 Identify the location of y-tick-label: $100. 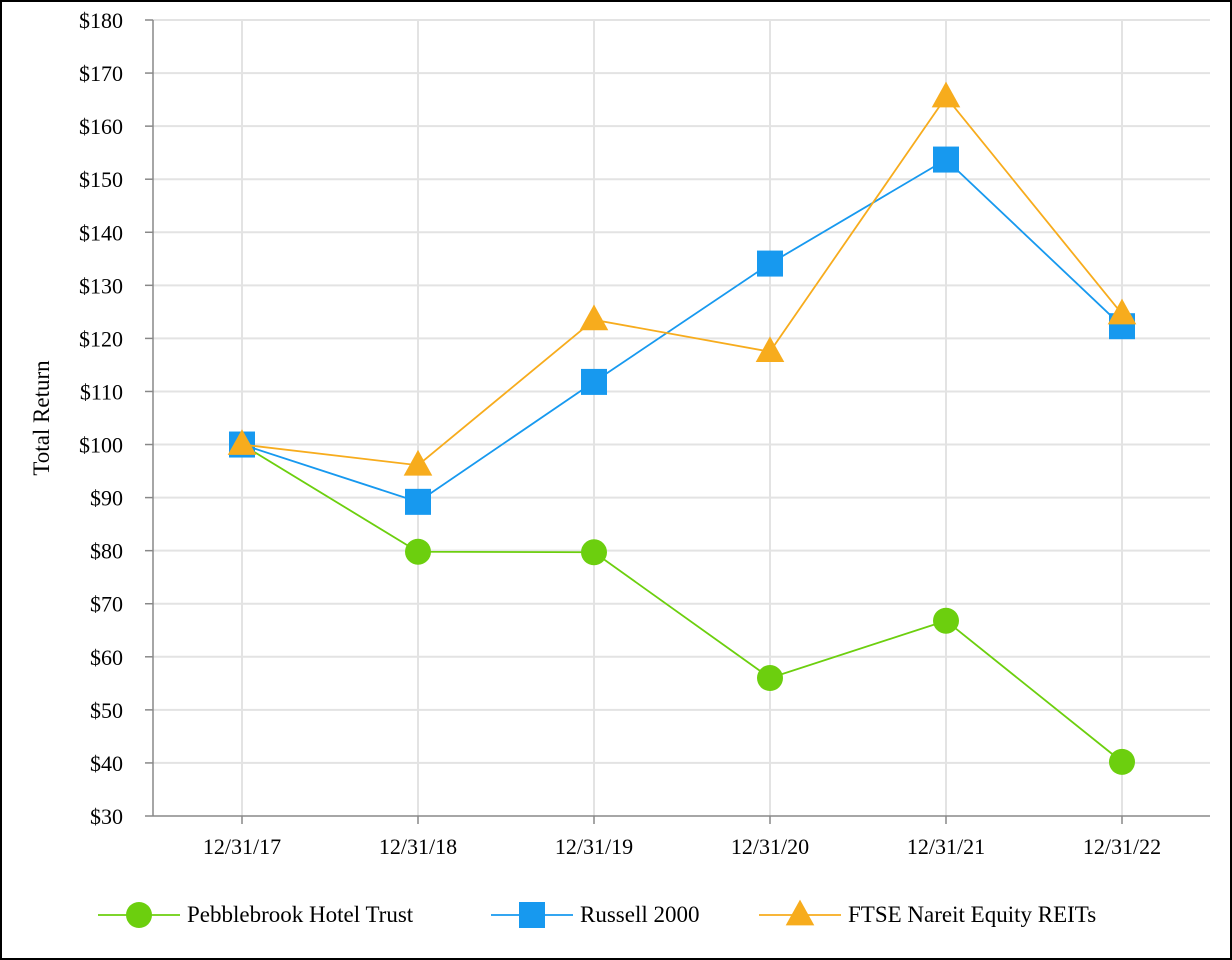
(101, 445).